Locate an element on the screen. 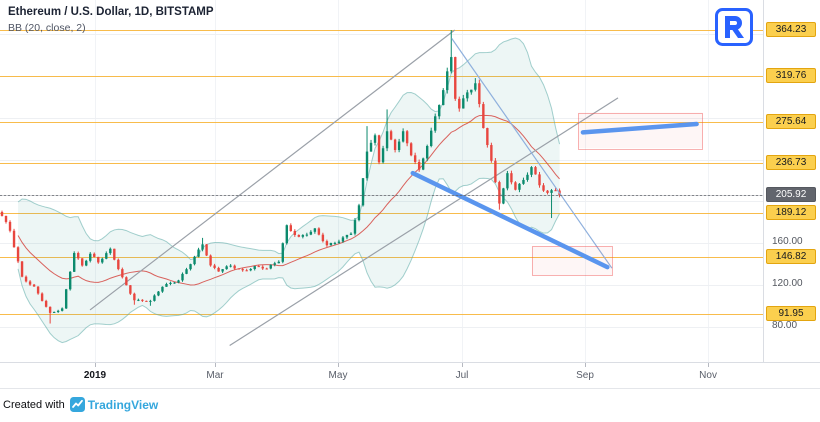 Image resolution: width=820 pixels, height=422 pixels. time-axis-label: Jul is located at coordinates (462, 375).